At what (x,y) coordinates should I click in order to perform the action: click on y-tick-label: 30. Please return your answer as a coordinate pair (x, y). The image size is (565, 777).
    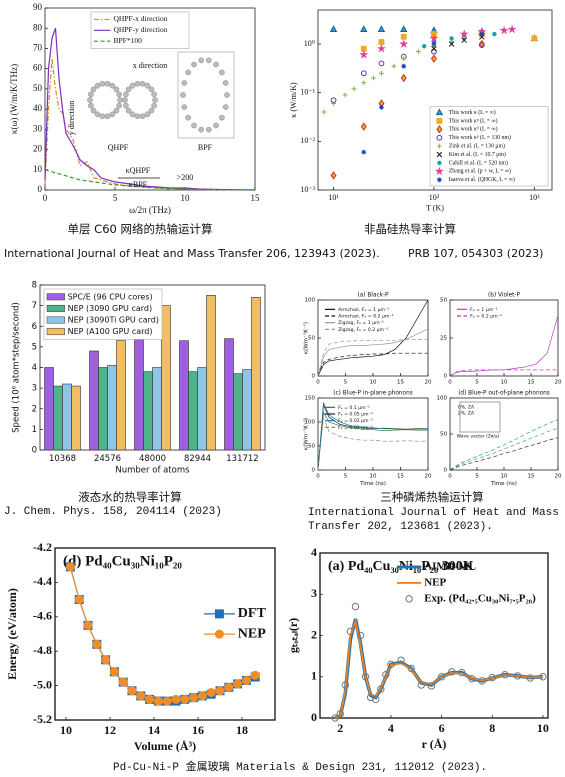
    Looking at the image, I should click on (38, 128).